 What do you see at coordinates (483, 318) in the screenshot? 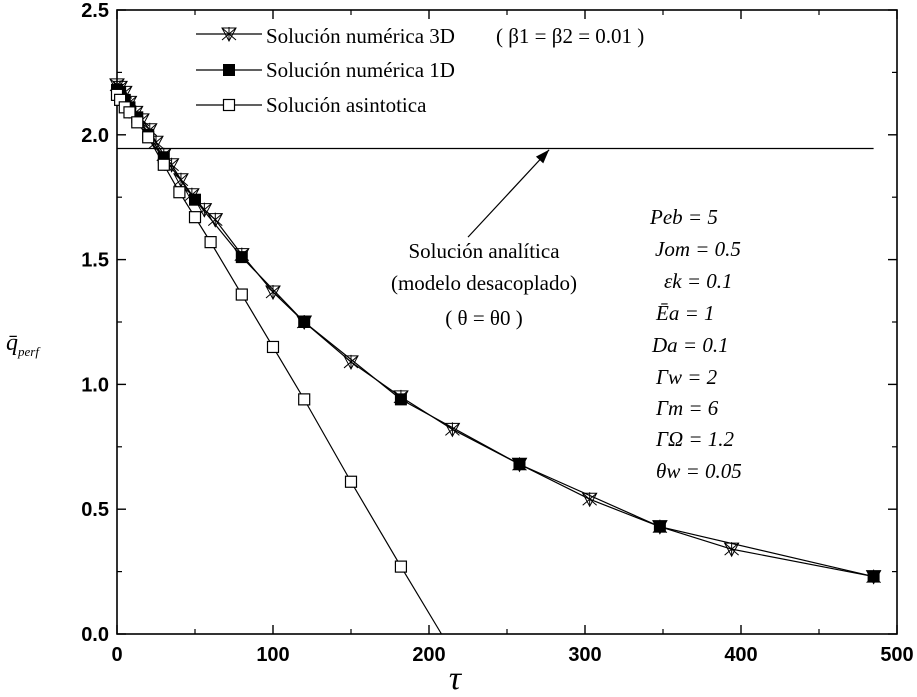
I see `annotation-line-3: ( θ = θ0 )` at bounding box center [483, 318].